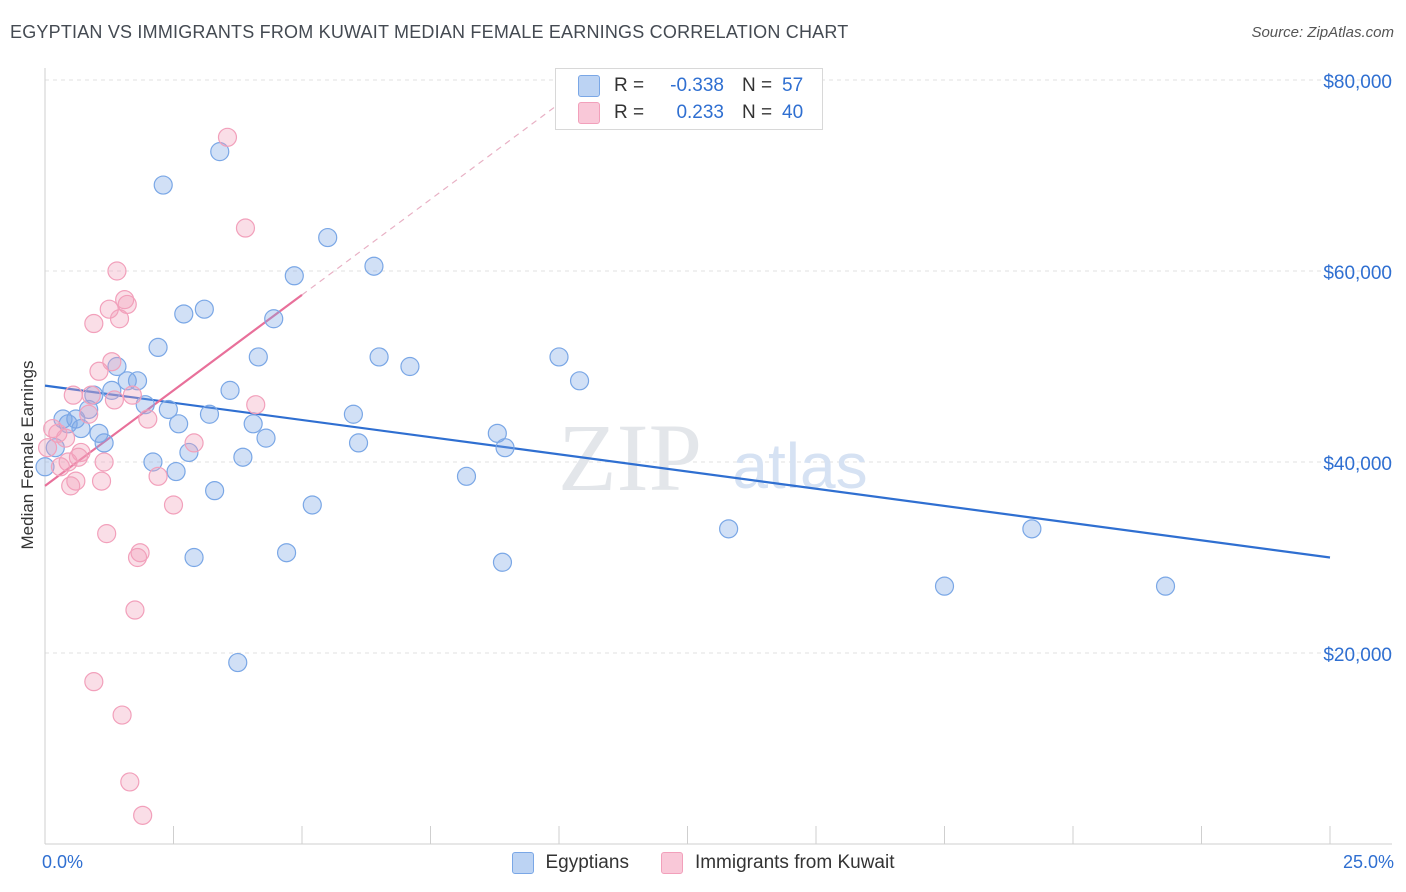 This screenshot has width=1406, height=892. Describe the element at coordinates (793, 85) in the screenshot. I see `legend-n-value: 57` at that location.